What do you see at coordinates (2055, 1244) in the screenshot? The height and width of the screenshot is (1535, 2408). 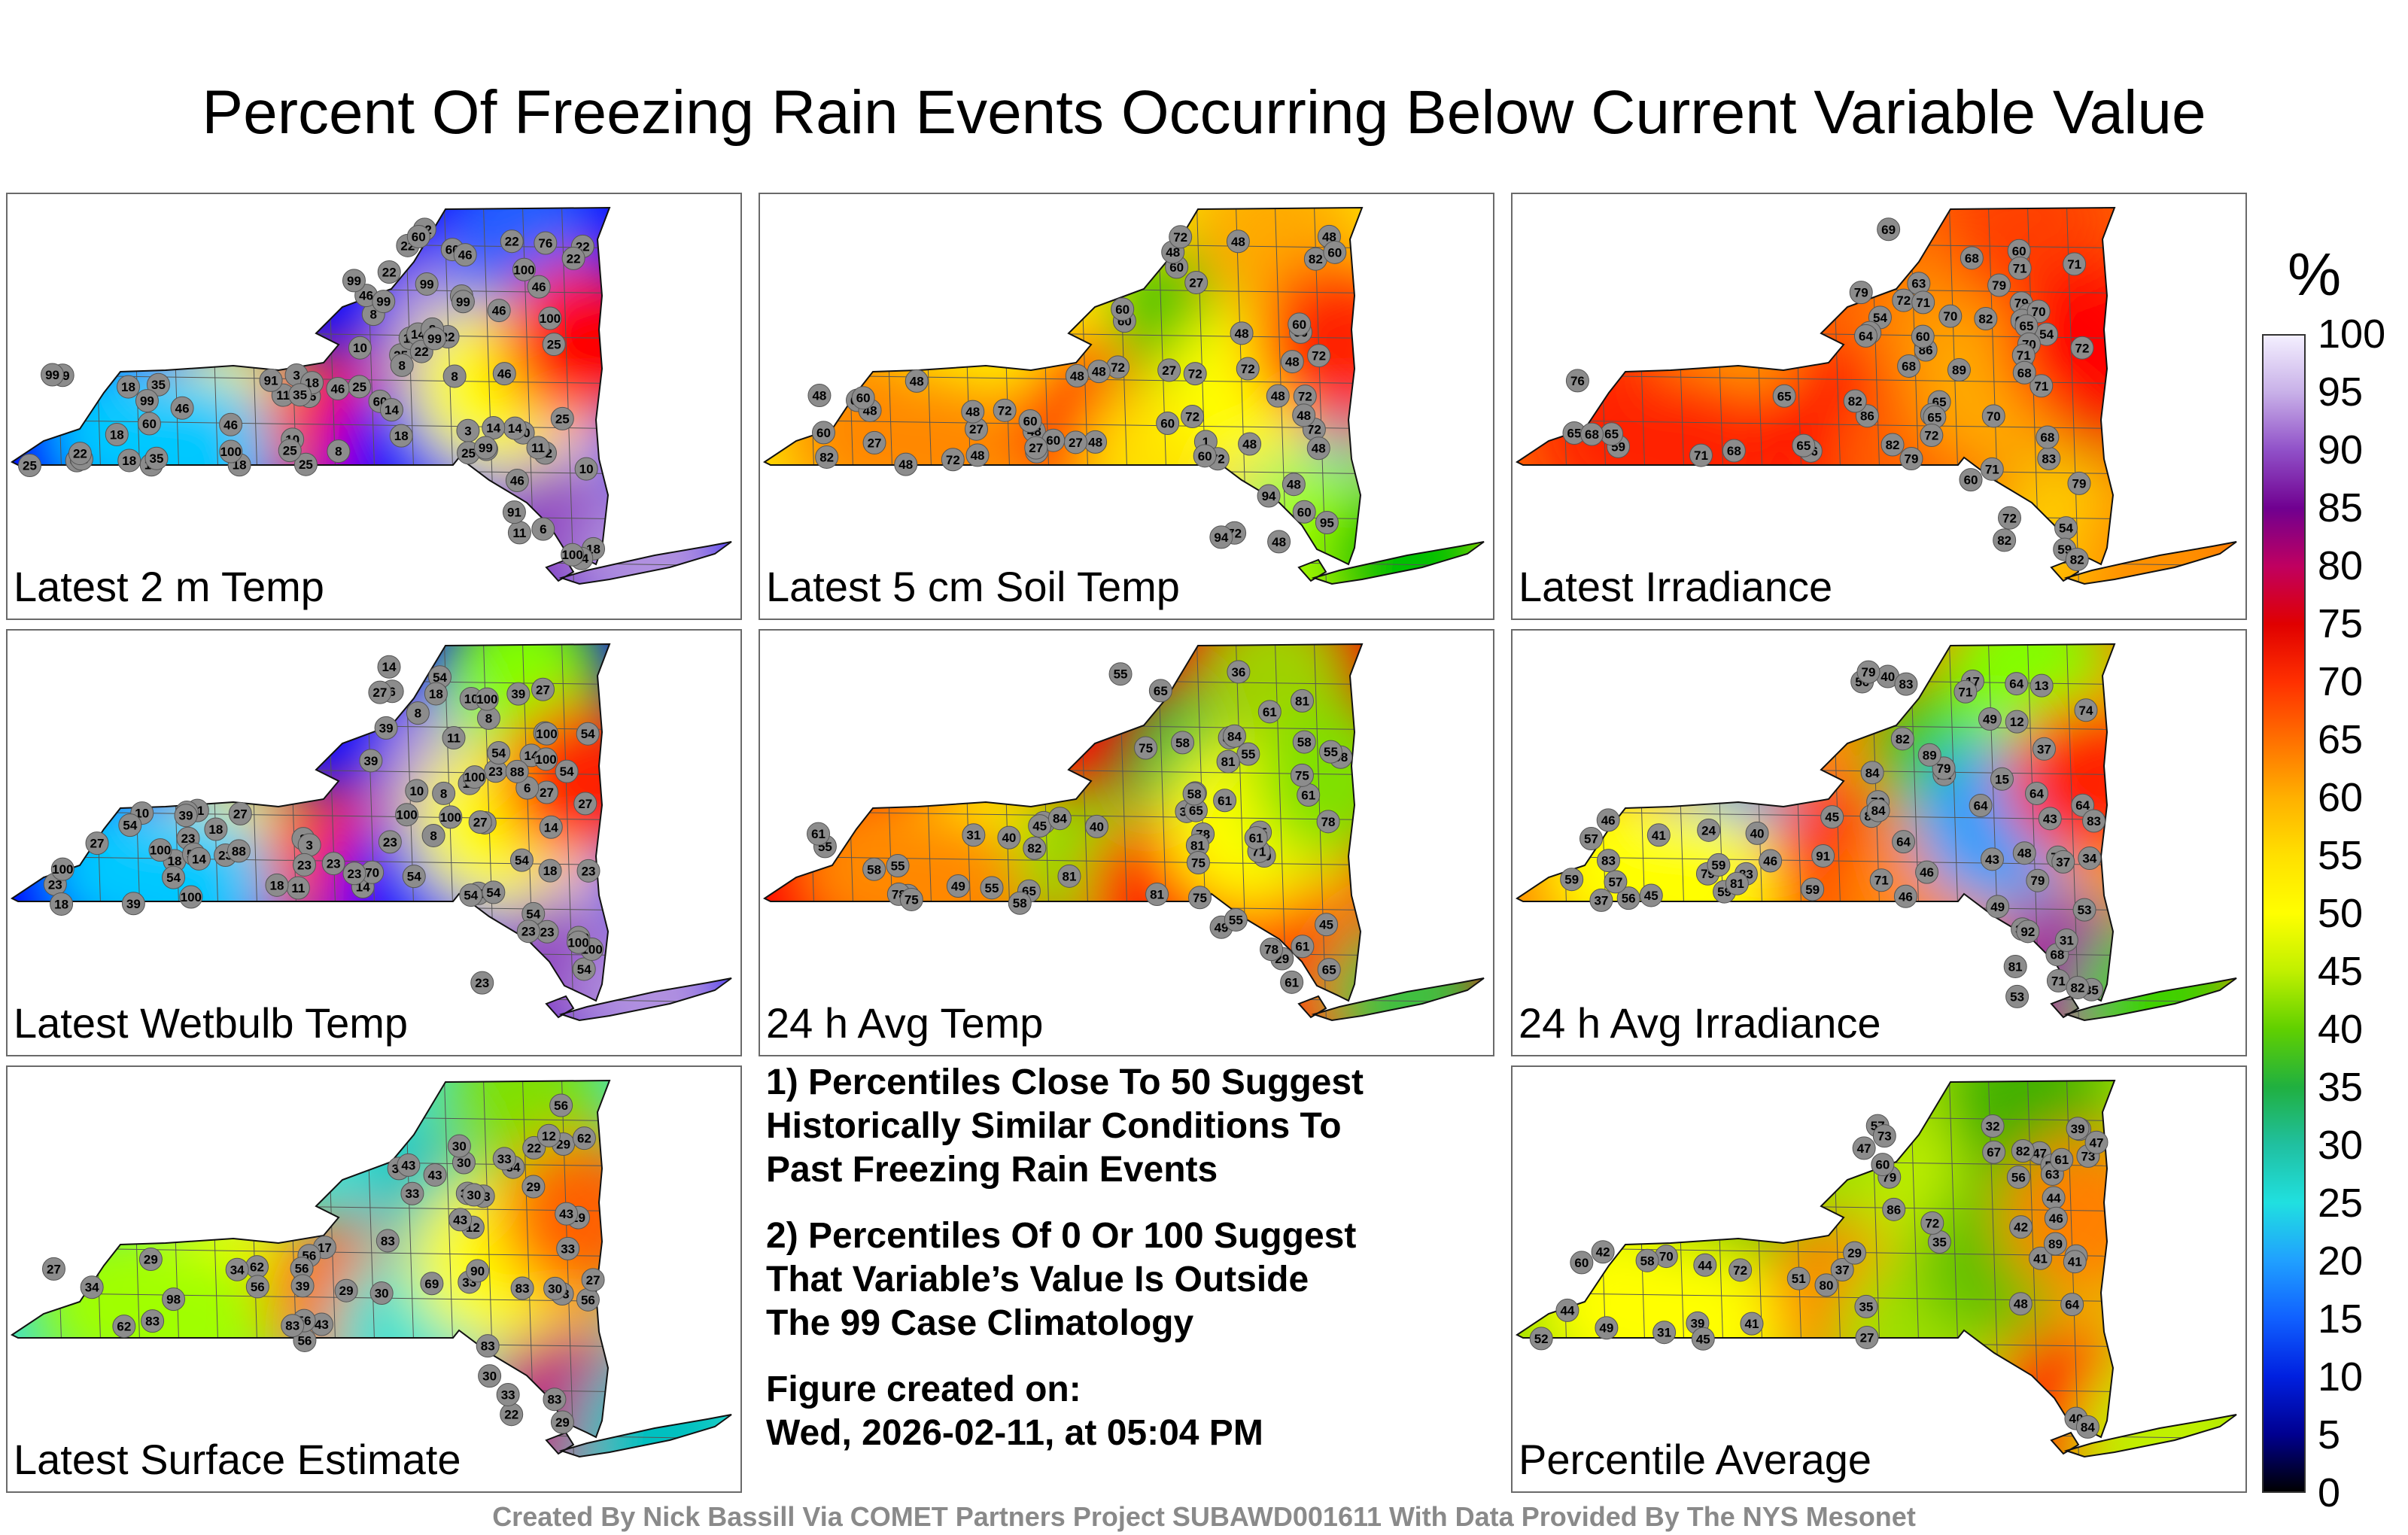 I see `station-marker: 89` at bounding box center [2055, 1244].